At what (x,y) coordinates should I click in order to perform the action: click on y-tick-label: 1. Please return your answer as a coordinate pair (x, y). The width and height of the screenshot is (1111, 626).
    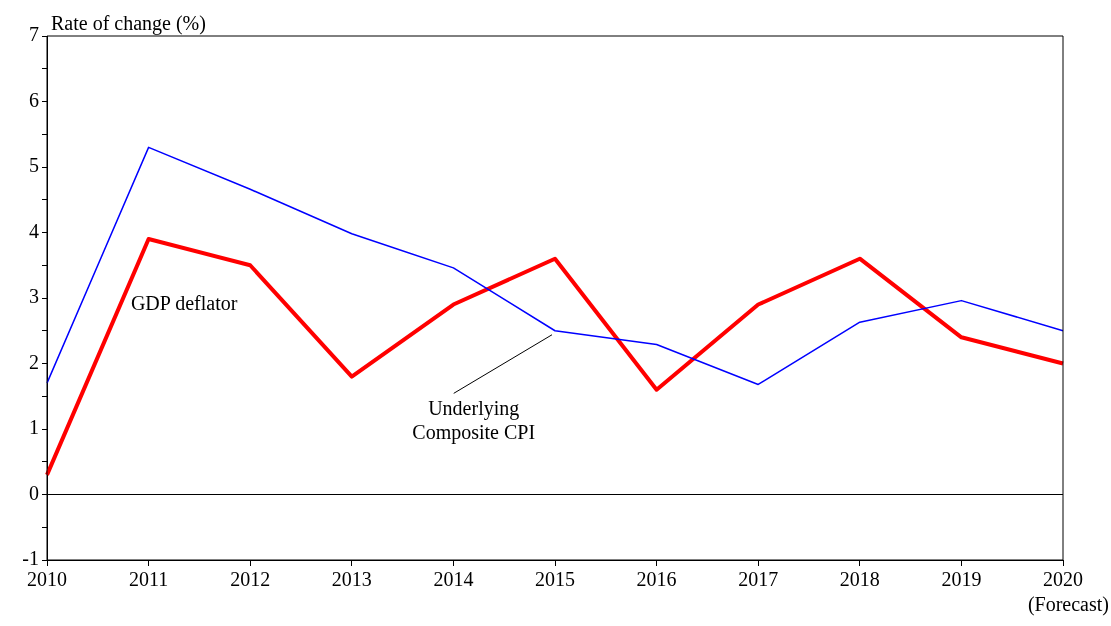
    Looking at the image, I should click on (34, 427).